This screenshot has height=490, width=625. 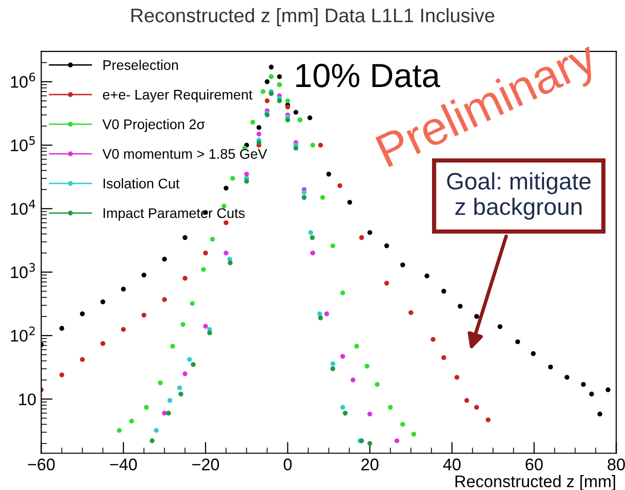 What do you see at coordinates (41, 464) in the screenshot?
I see `x-tick-label: −60` at bounding box center [41, 464].